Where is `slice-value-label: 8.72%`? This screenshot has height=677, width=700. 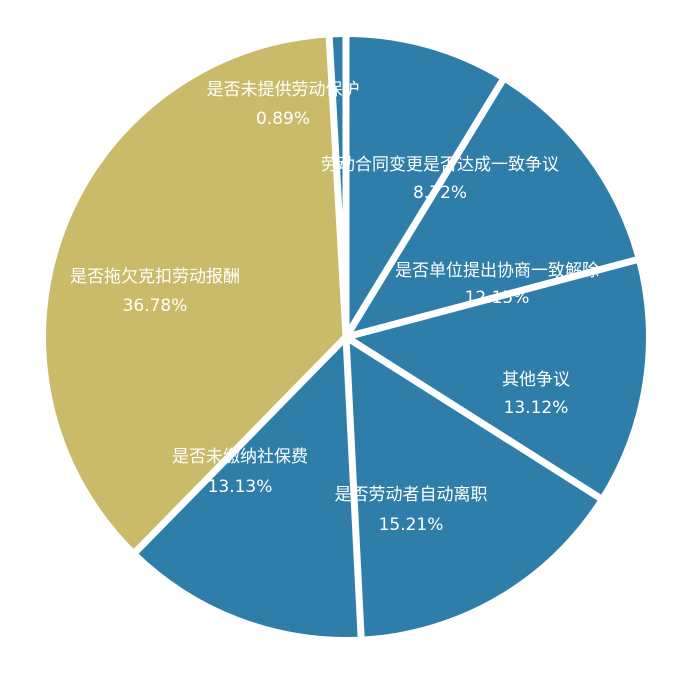
slice-value-label: 8.72% is located at coordinates (440, 193).